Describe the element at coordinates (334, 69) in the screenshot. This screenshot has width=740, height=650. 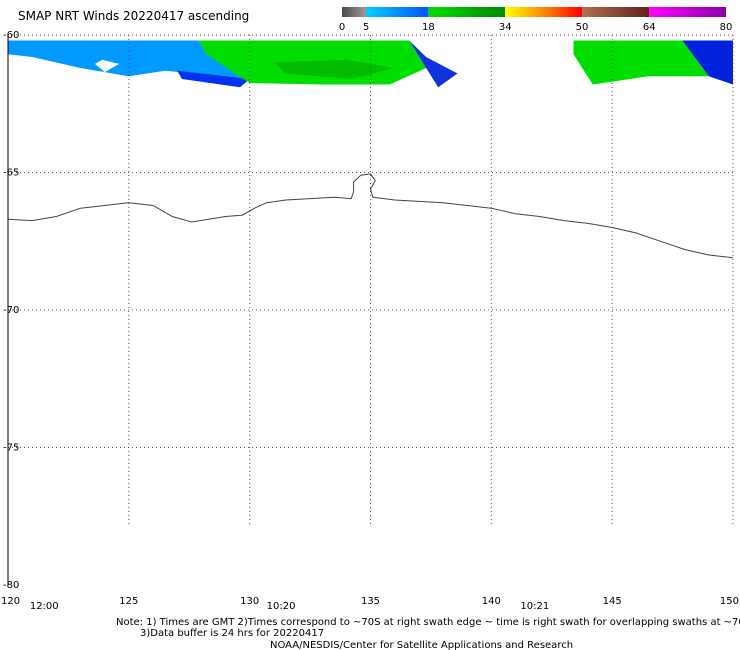
I see `left-swath-green-dark` at that location.